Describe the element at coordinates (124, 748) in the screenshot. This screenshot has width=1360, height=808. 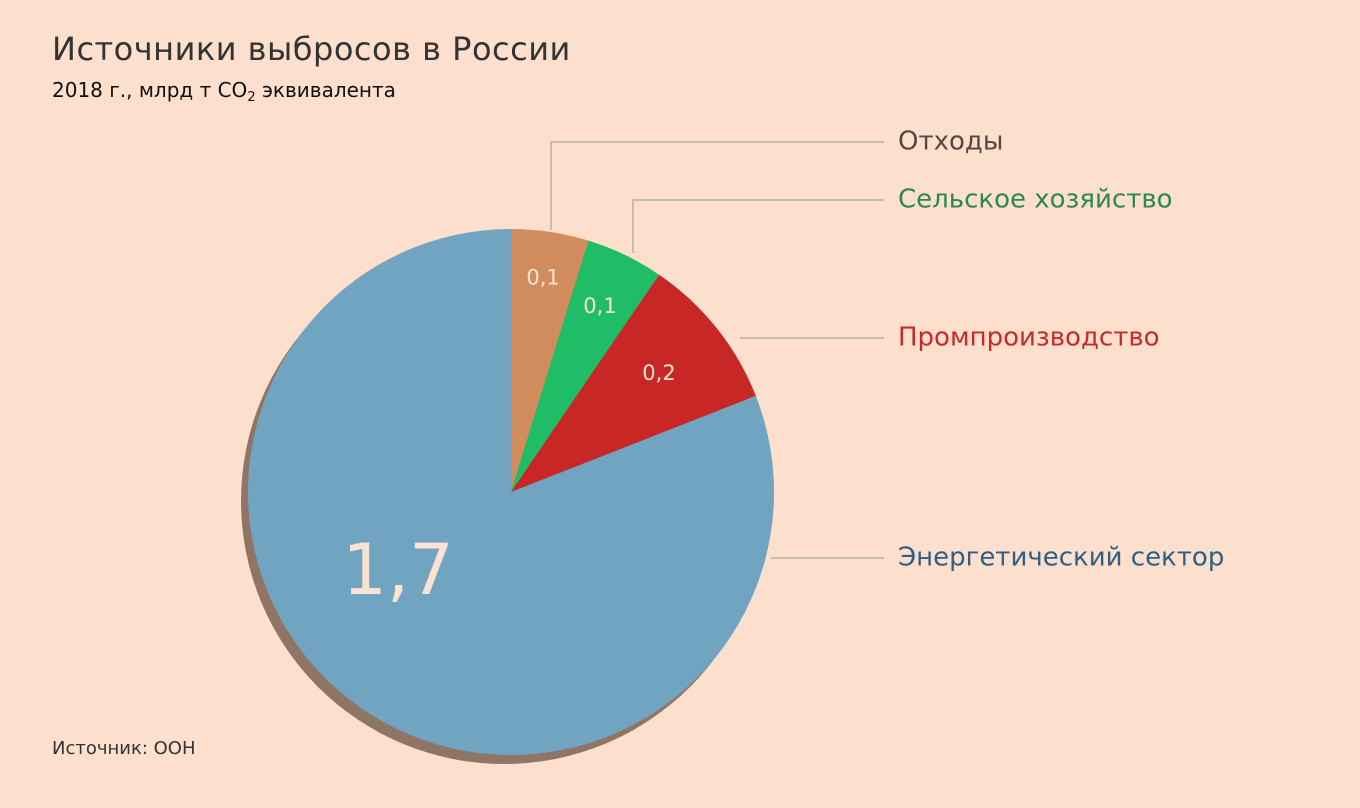
I see `source-note: Источник: ООН` at that location.